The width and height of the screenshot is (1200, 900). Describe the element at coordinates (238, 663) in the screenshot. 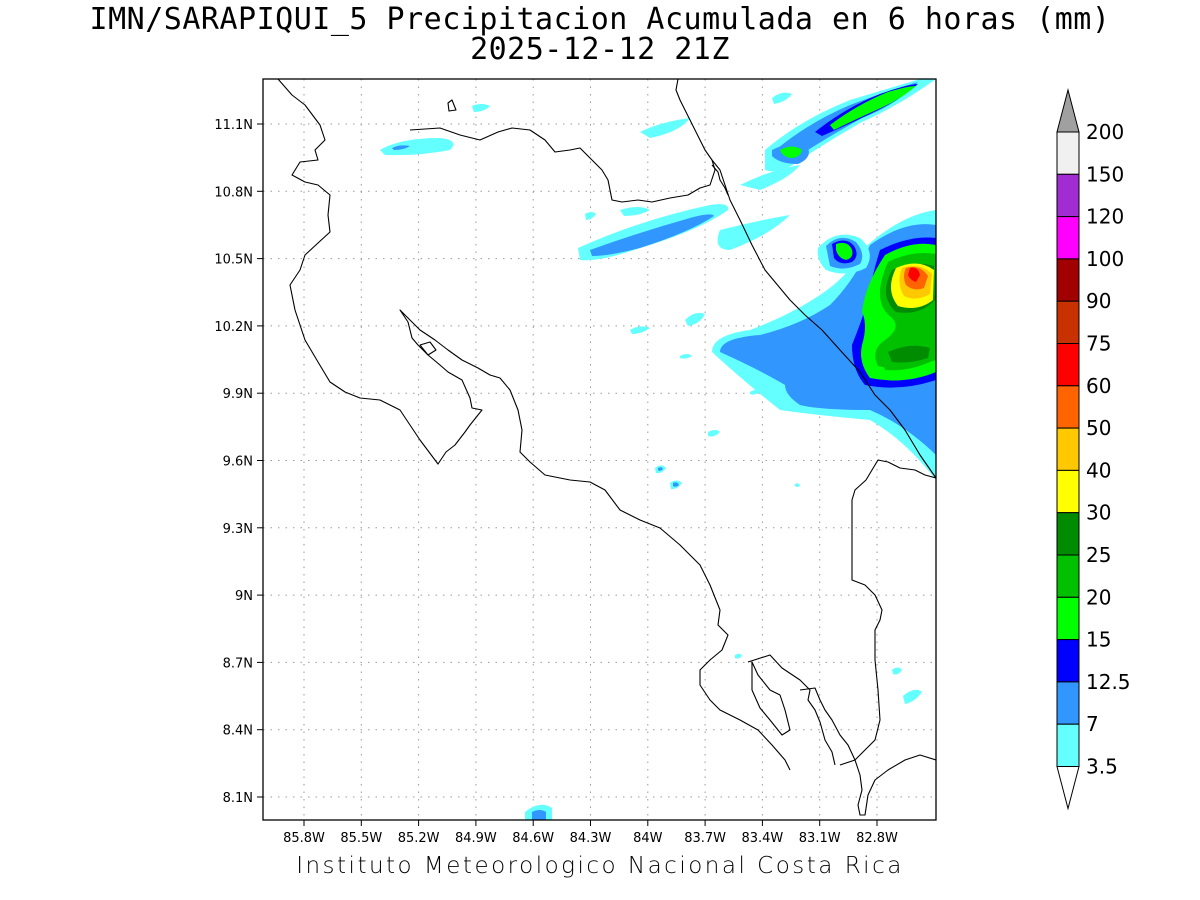

I see `lat-tick-label: 8.7N` at that location.